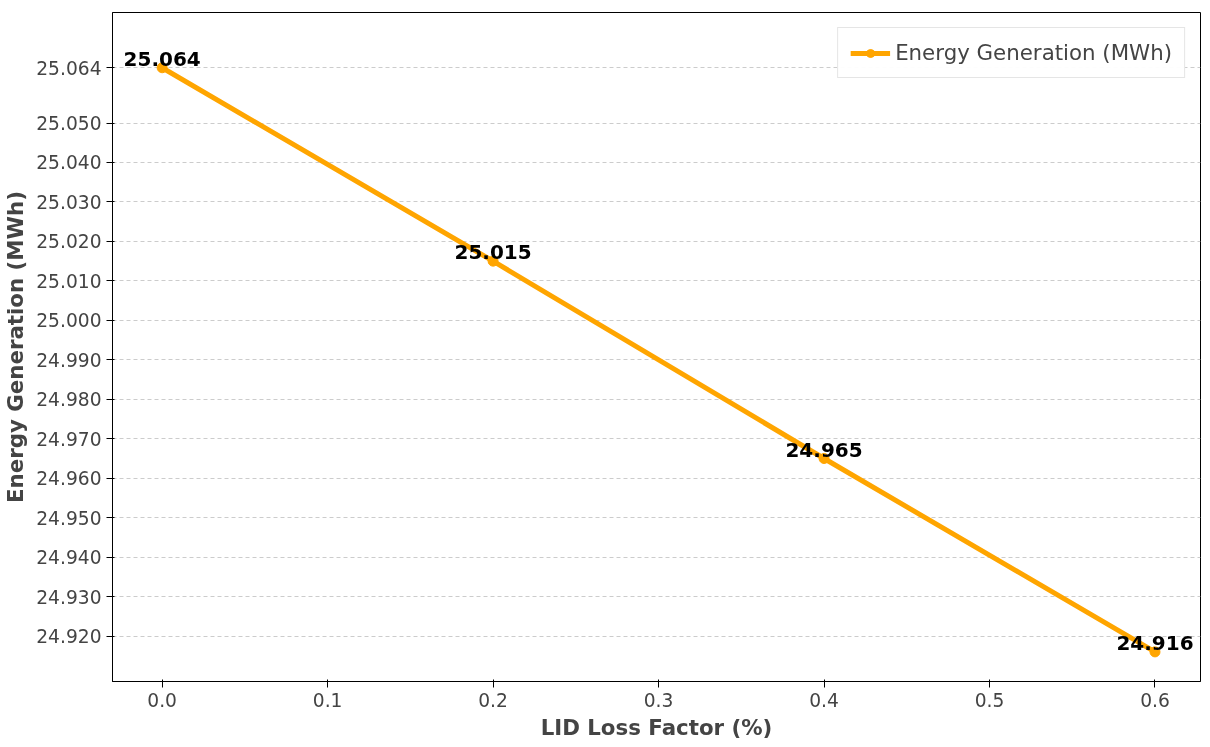  I want to click on y-tick-label: 24.930, so click(69, 597).